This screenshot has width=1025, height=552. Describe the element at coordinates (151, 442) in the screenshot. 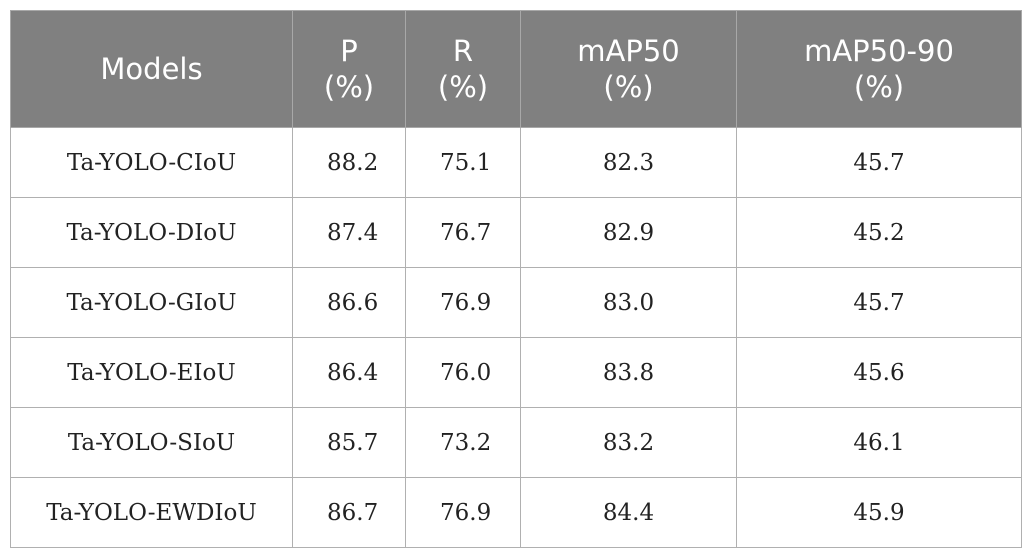

I see `model-cell: Ta-YOLO-SIoU` at that location.